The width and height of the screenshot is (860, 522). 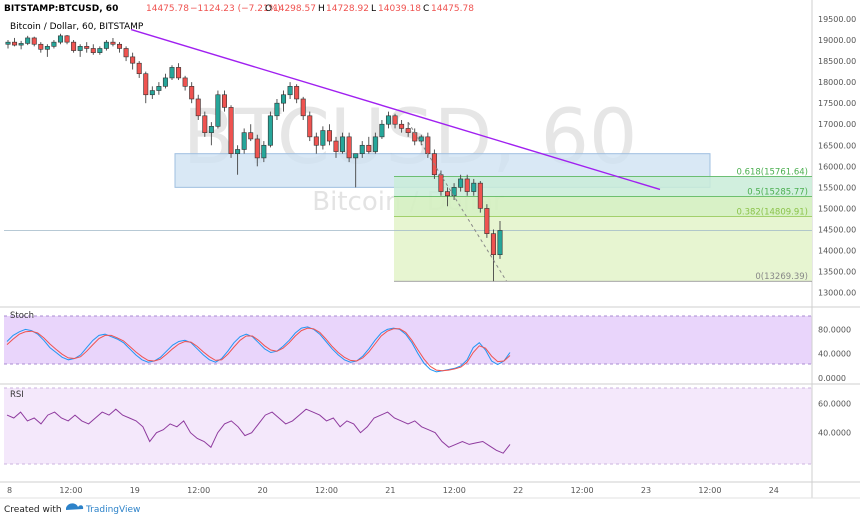 What do you see at coordinates (390, 490) in the screenshot?
I see `time-tick-label: 21` at bounding box center [390, 490].